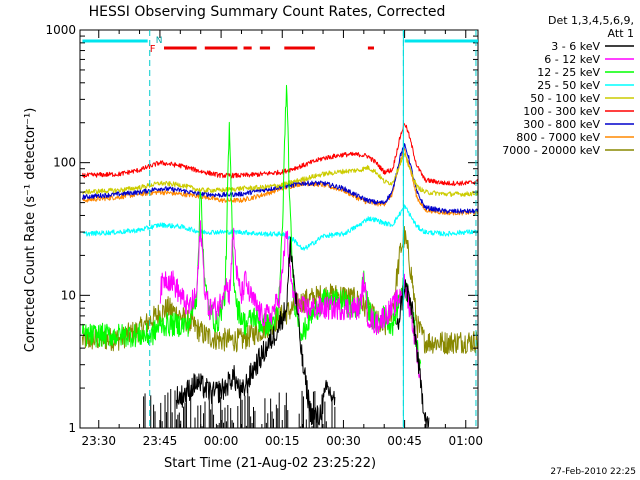  I want to click on flare-flag-label: F, so click(153, 49).